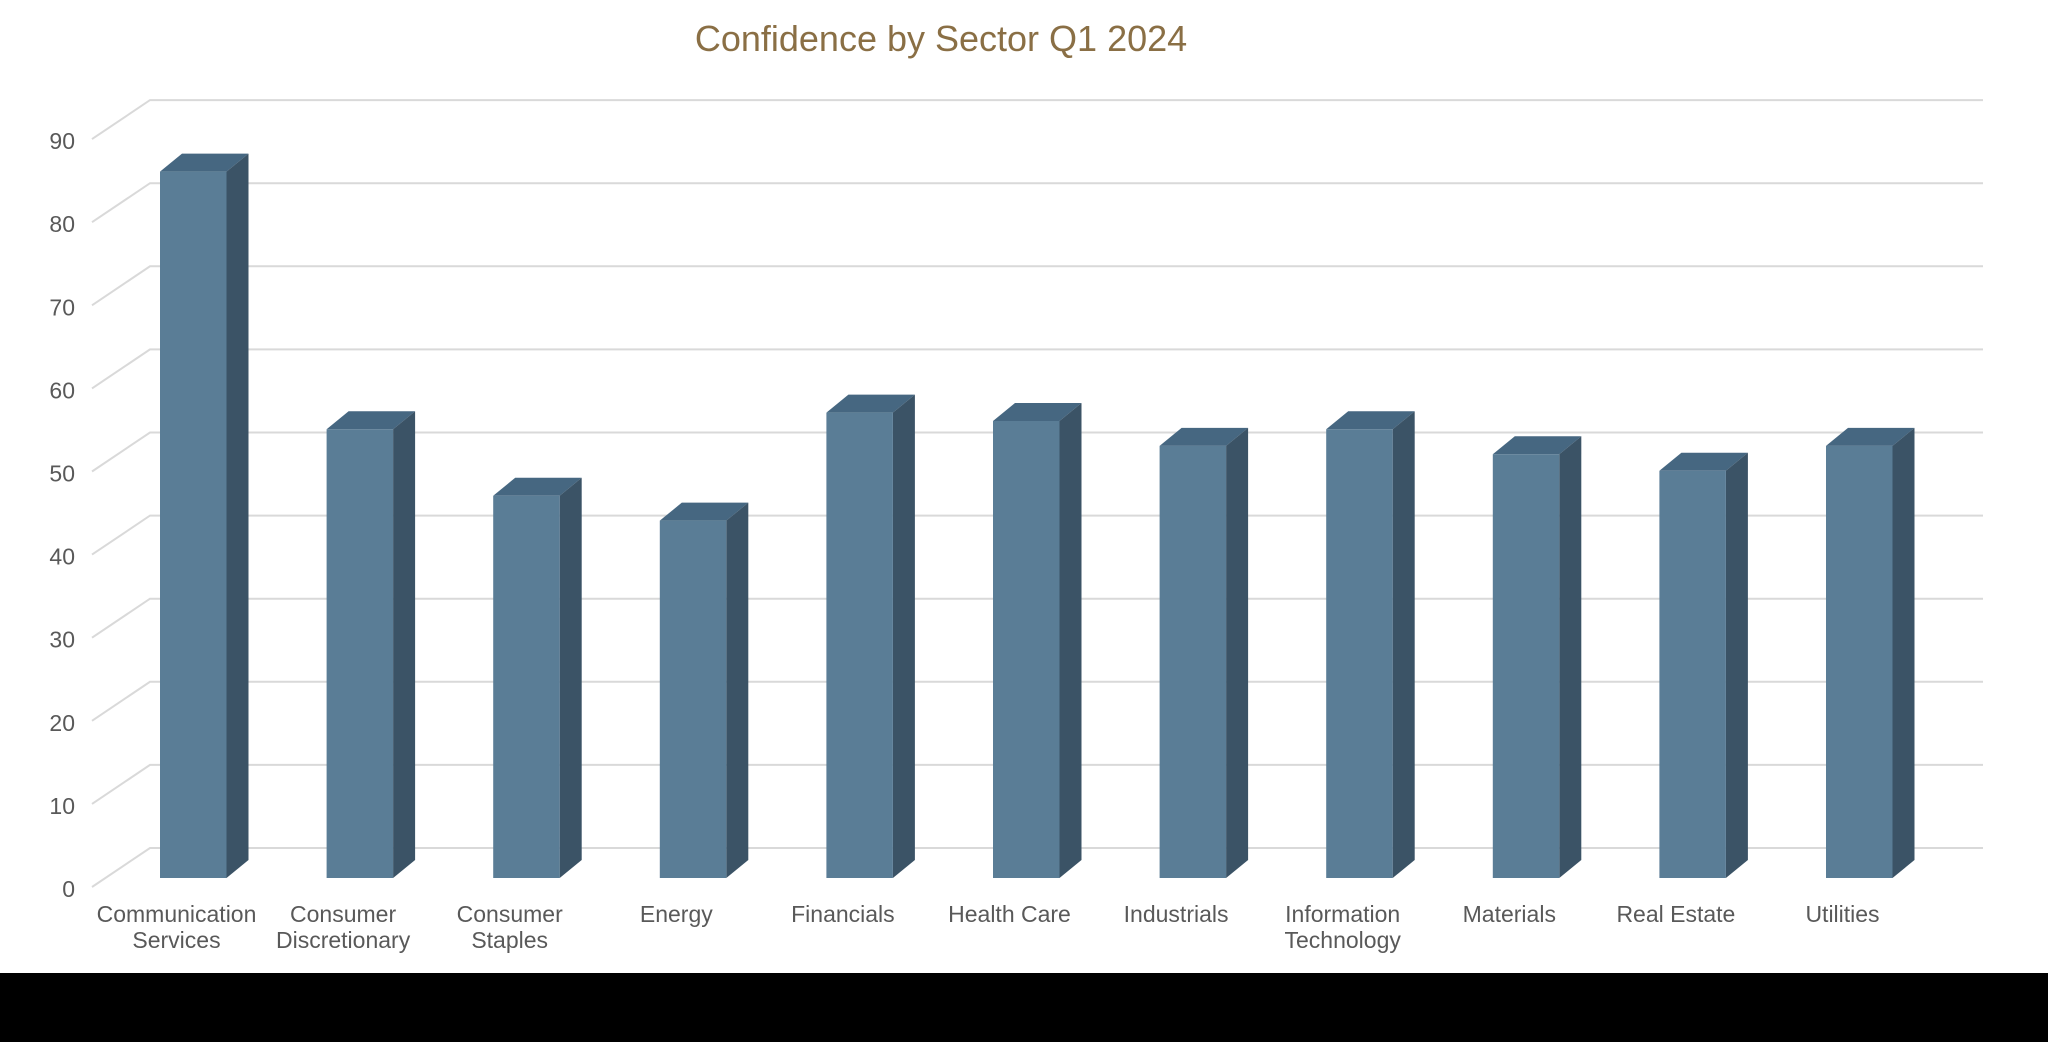 This screenshot has width=2048, height=1042. I want to click on category-label-financials: Financials, so click(843, 914).